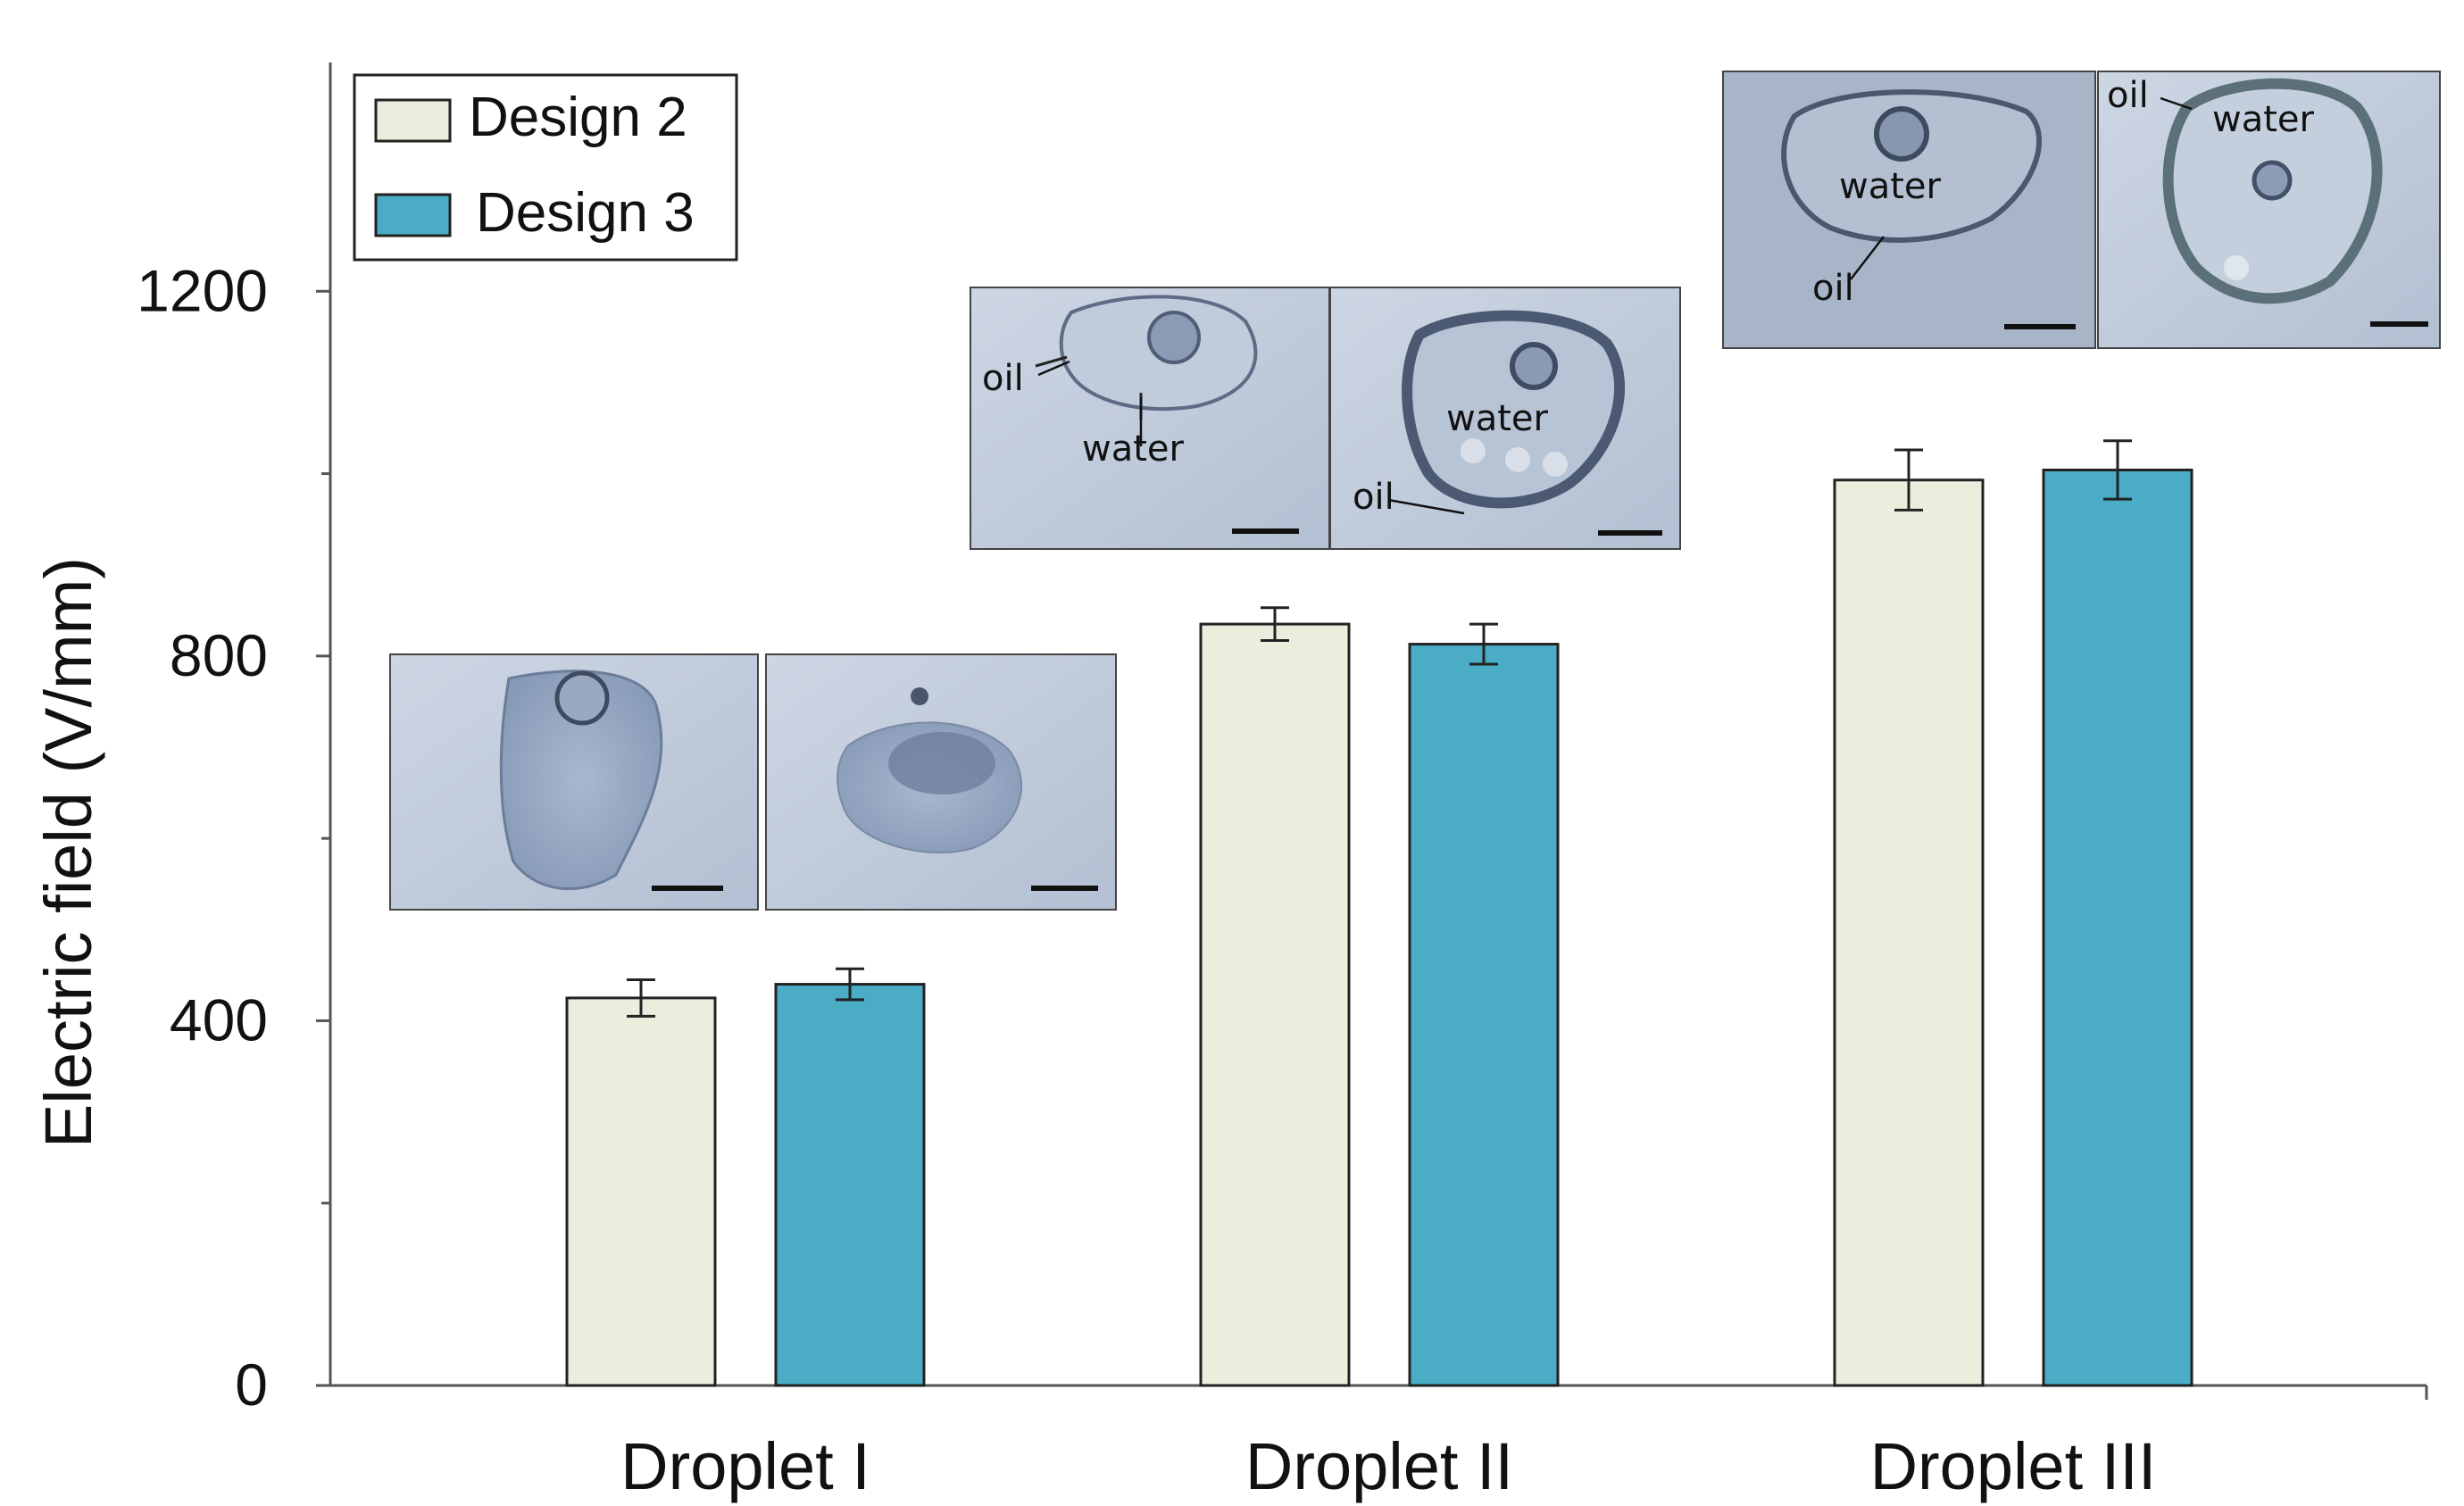 The image size is (2464, 1506). I want to click on y-axis-title: Electric field (V/mm), so click(68, 852).